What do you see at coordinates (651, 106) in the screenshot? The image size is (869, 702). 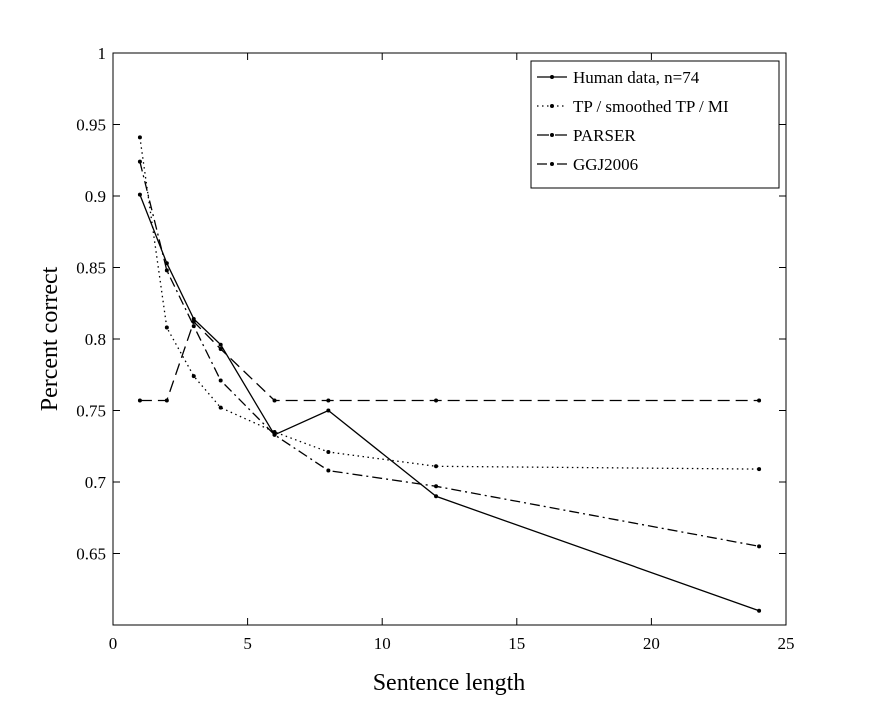 I see `legend-label: TP / smoothed TP / MI` at bounding box center [651, 106].